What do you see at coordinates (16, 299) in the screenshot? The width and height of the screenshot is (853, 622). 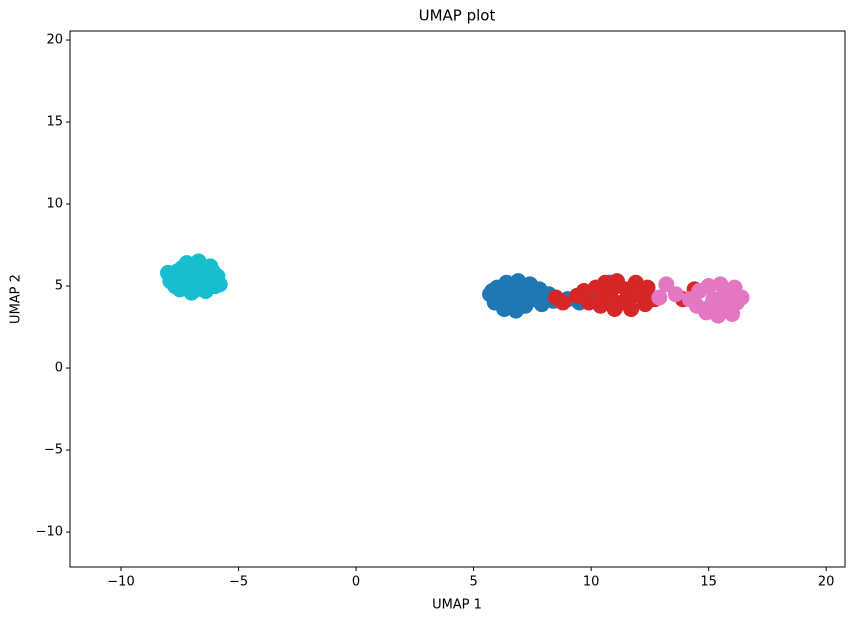 I see `y-axis-label: UMAP 2` at bounding box center [16, 299].